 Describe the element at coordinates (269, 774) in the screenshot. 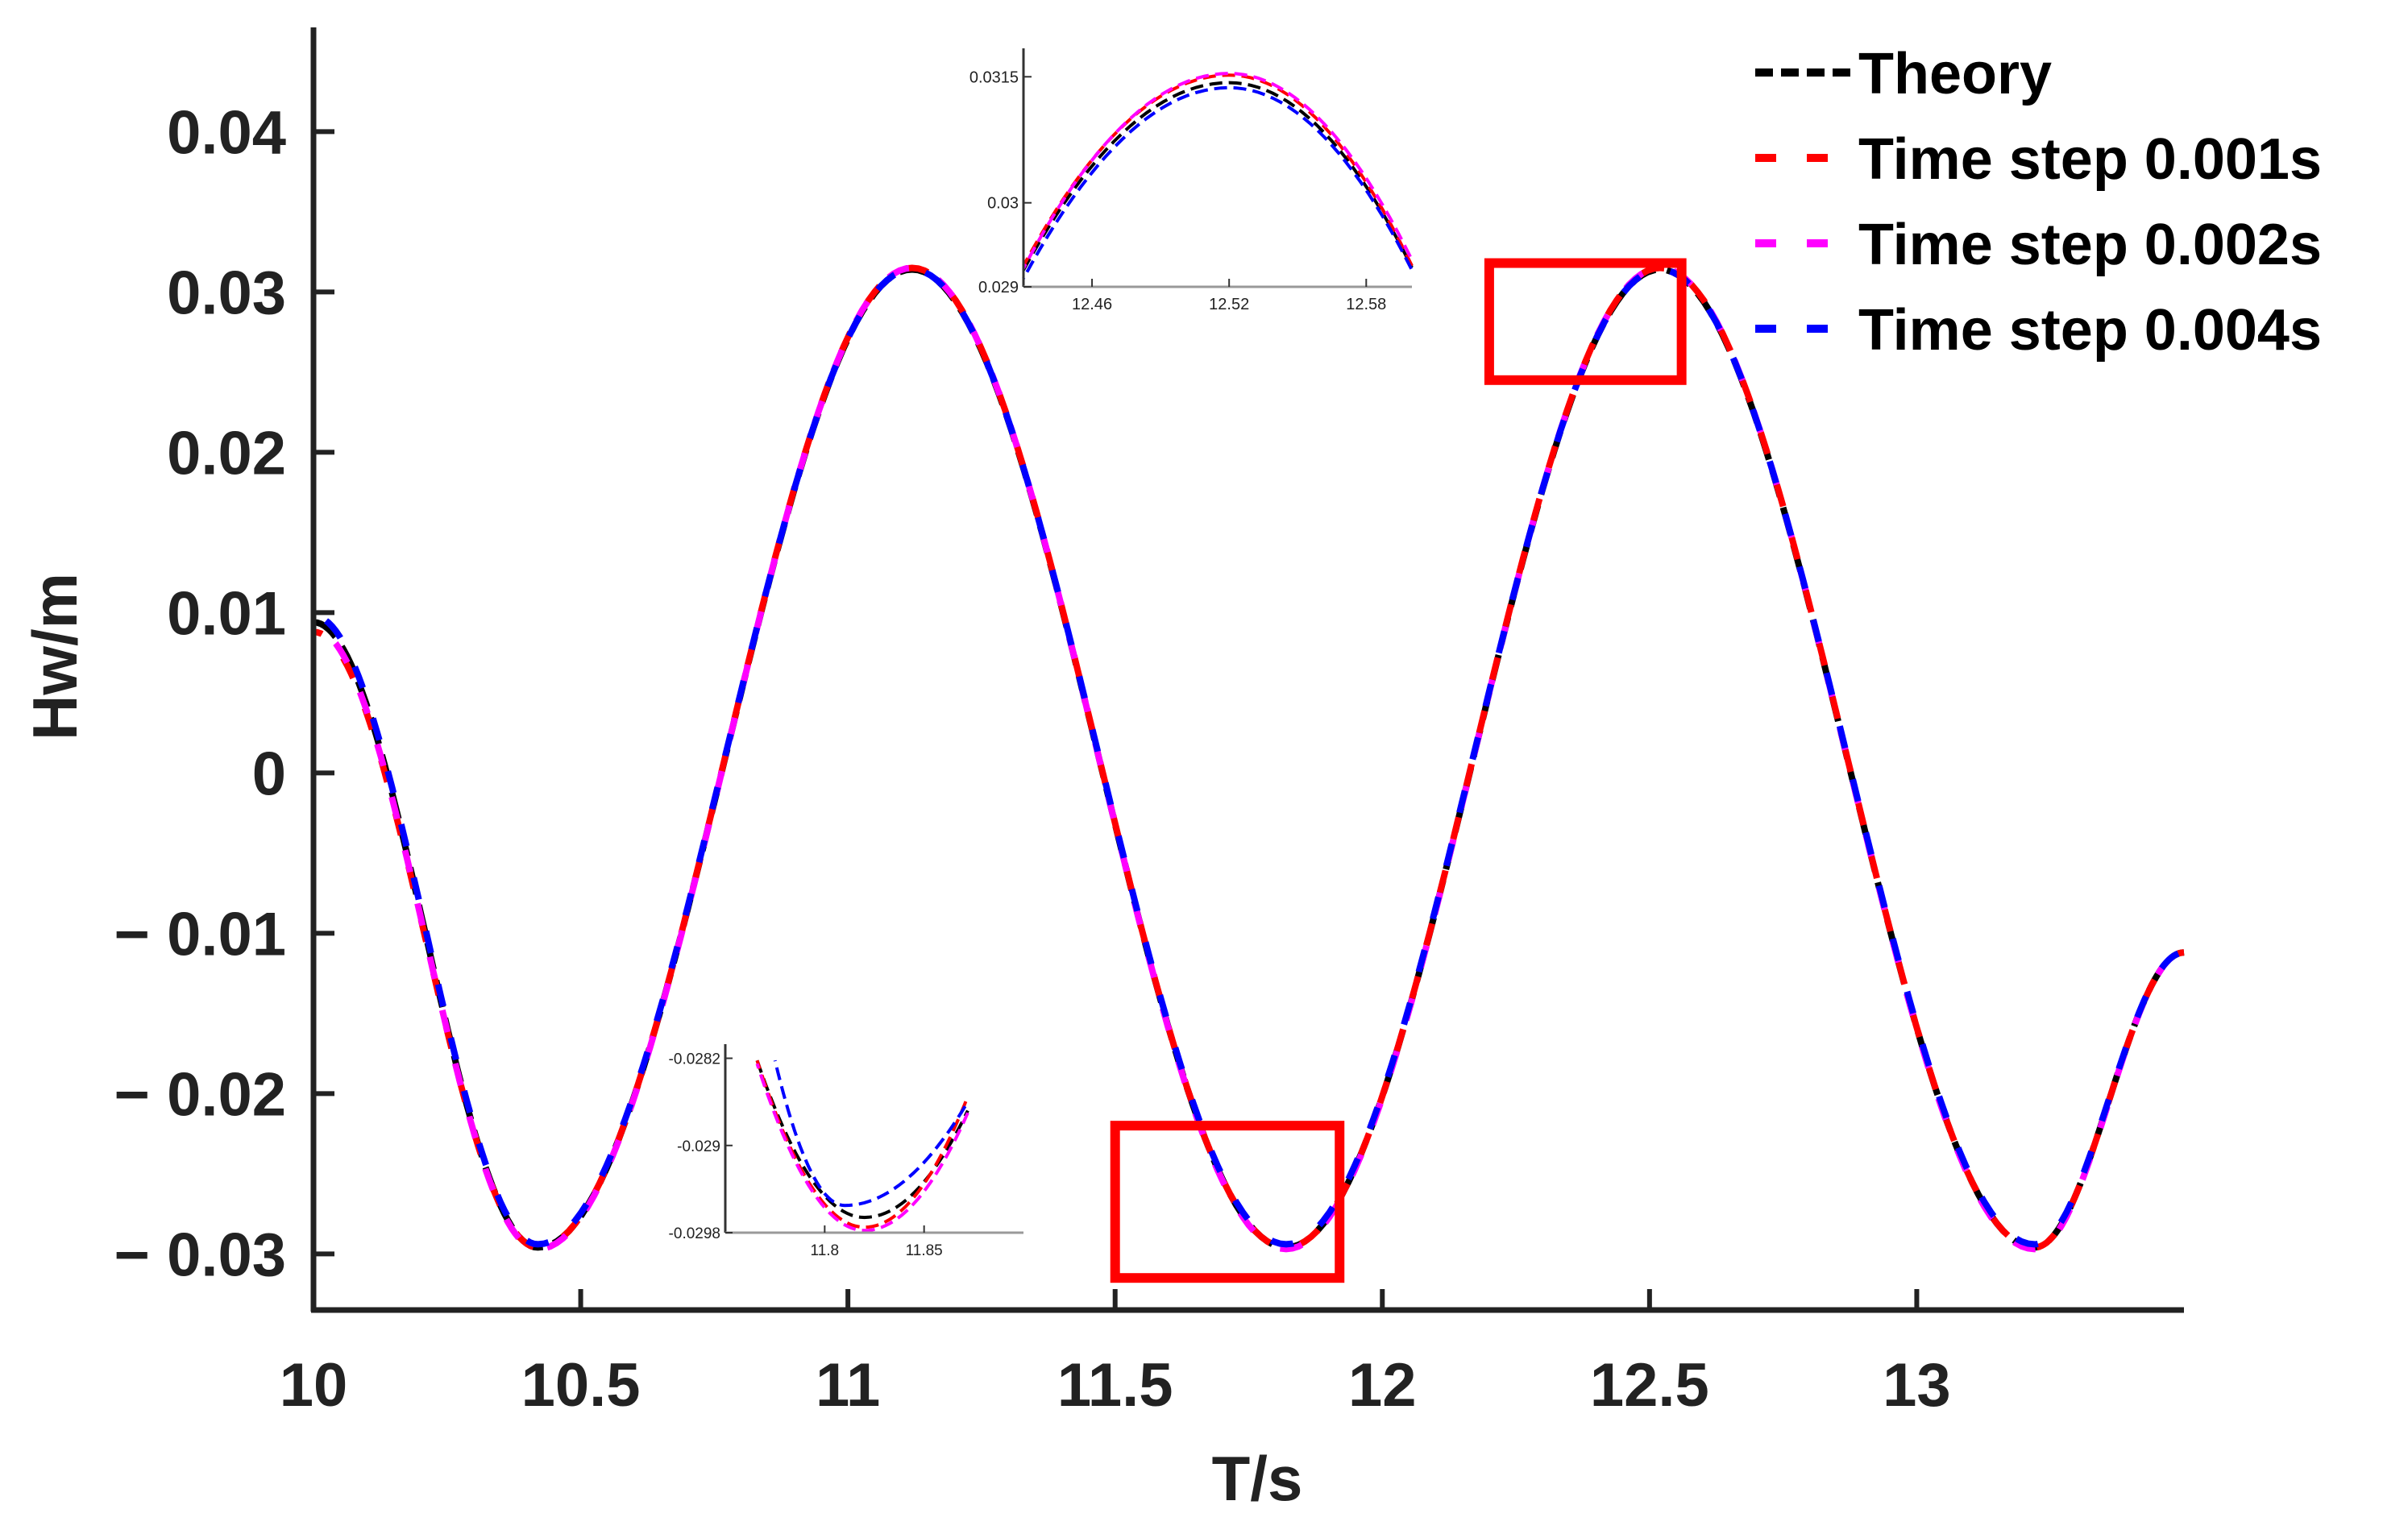

I see `y-tick-label: 0` at that location.